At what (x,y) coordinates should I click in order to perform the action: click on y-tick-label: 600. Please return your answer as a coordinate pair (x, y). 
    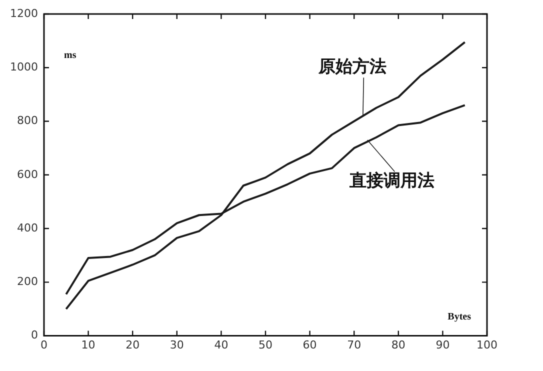
    Looking at the image, I should click on (27, 174).